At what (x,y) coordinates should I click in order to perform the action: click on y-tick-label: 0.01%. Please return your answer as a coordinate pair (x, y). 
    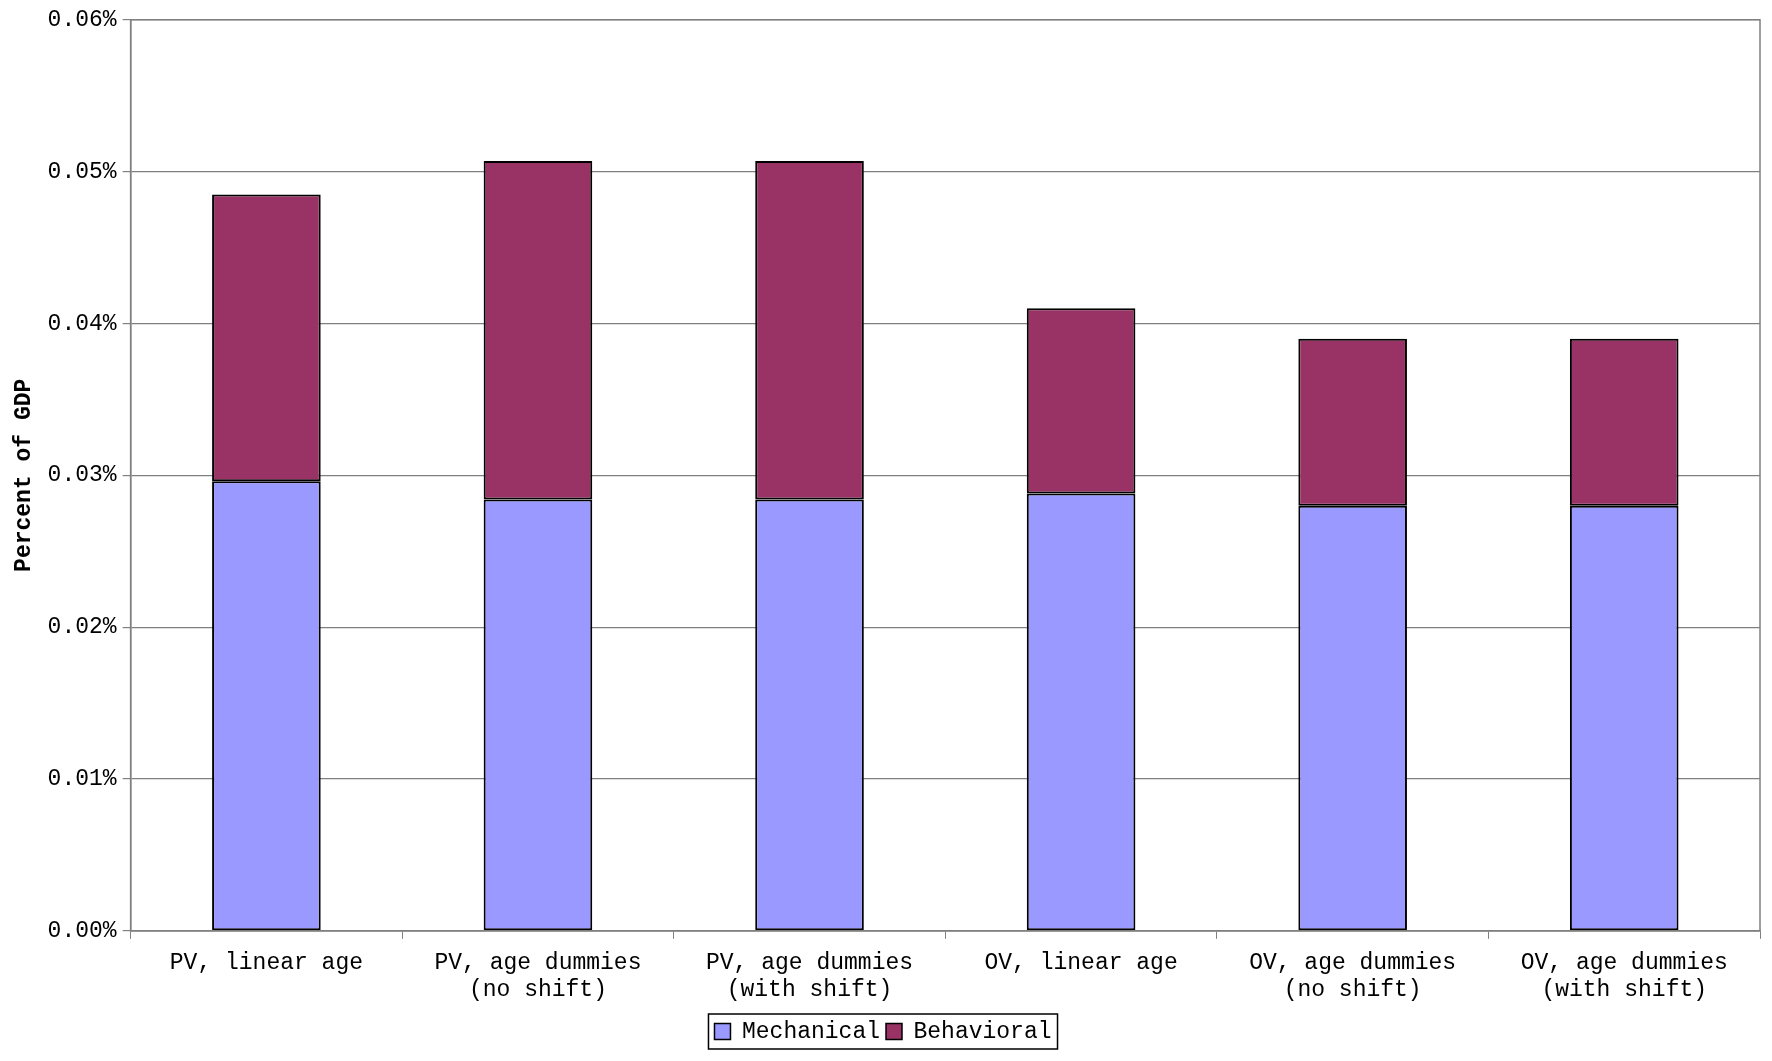
    Looking at the image, I should click on (82, 779).